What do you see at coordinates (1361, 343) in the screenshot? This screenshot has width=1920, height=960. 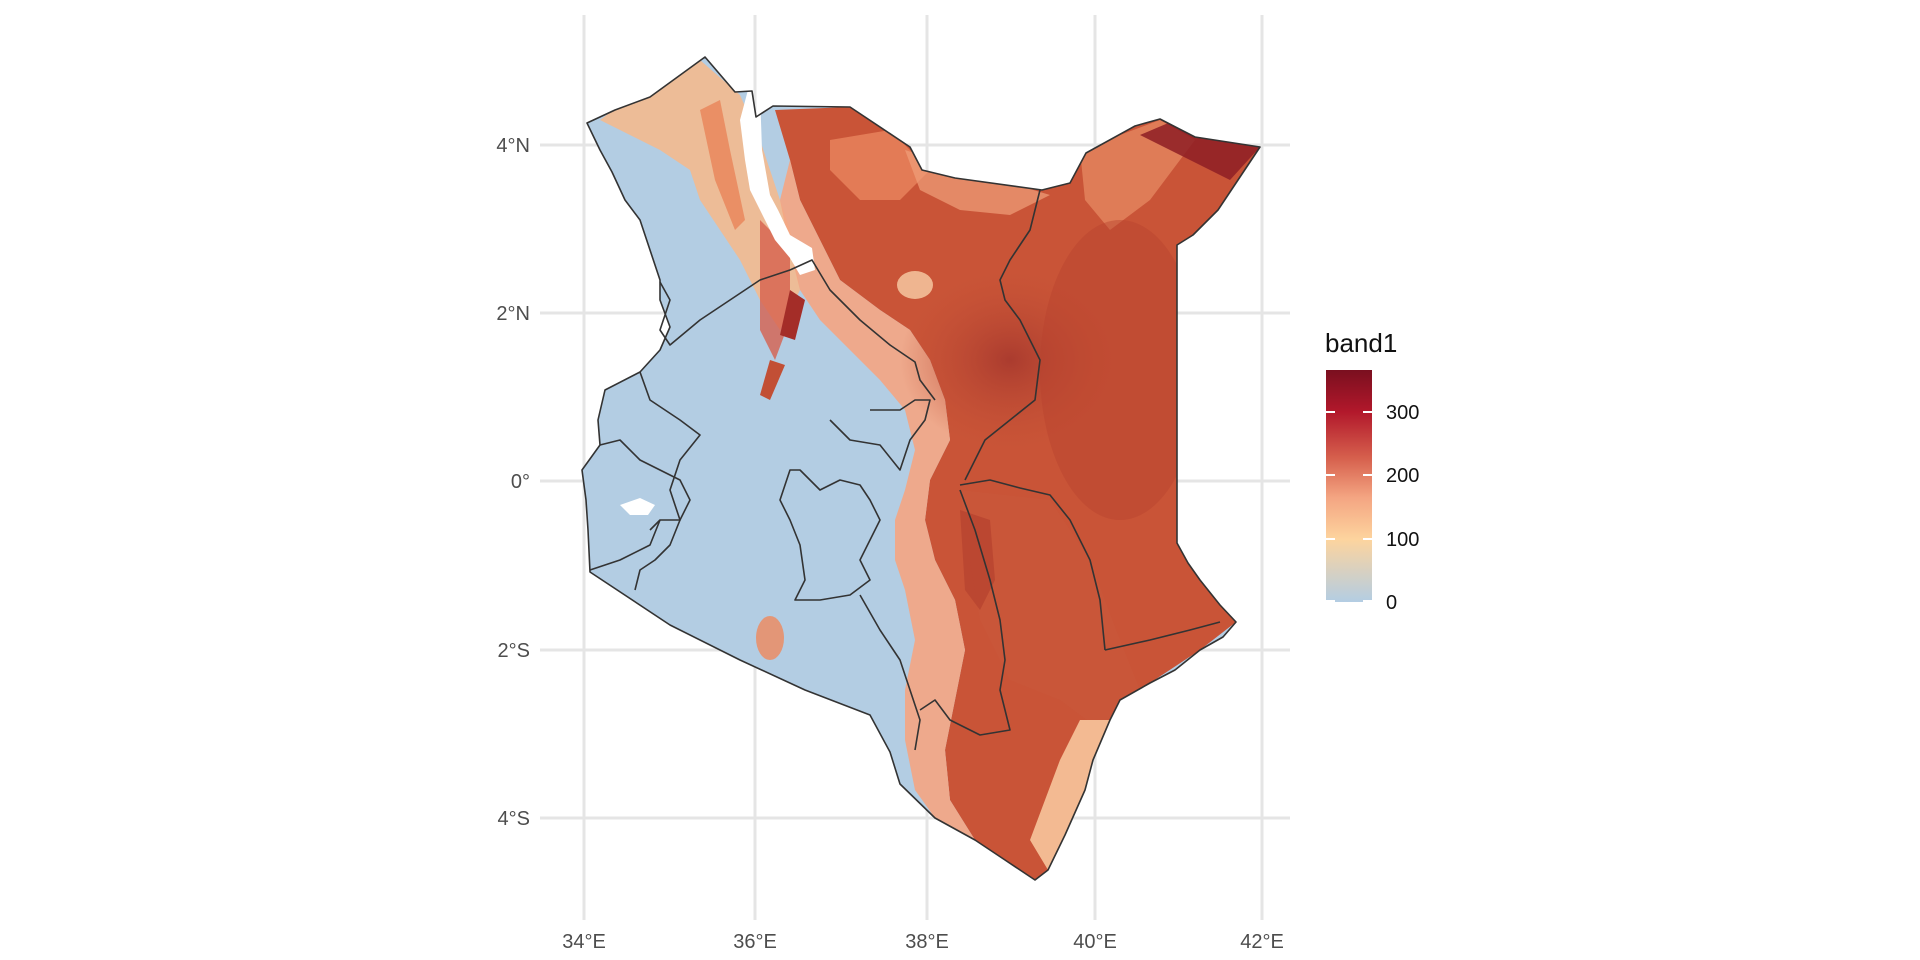 I see `legend-title: band1` at bounding box center [1361, 343].